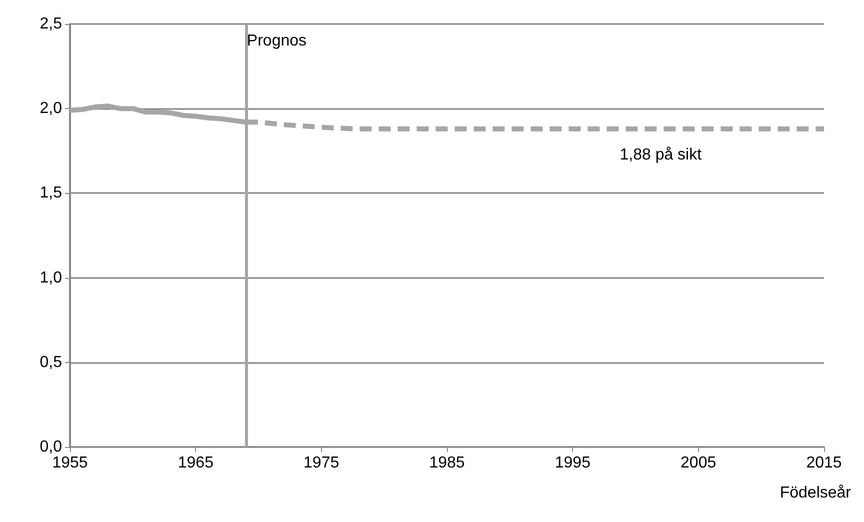 This screenshot has width=864, height=522. I want to click on y-tick-label: 0,0, so click(51, 447).